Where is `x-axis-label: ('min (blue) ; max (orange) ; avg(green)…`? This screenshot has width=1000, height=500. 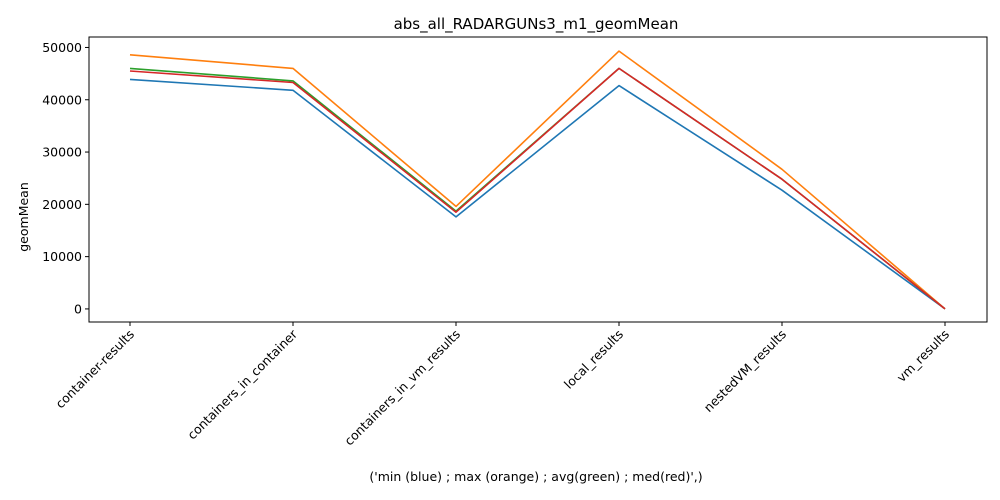
x-axis-label: ('min (blue) ; max (orange) ; avg(green)… is located at coordinates (535, 476).